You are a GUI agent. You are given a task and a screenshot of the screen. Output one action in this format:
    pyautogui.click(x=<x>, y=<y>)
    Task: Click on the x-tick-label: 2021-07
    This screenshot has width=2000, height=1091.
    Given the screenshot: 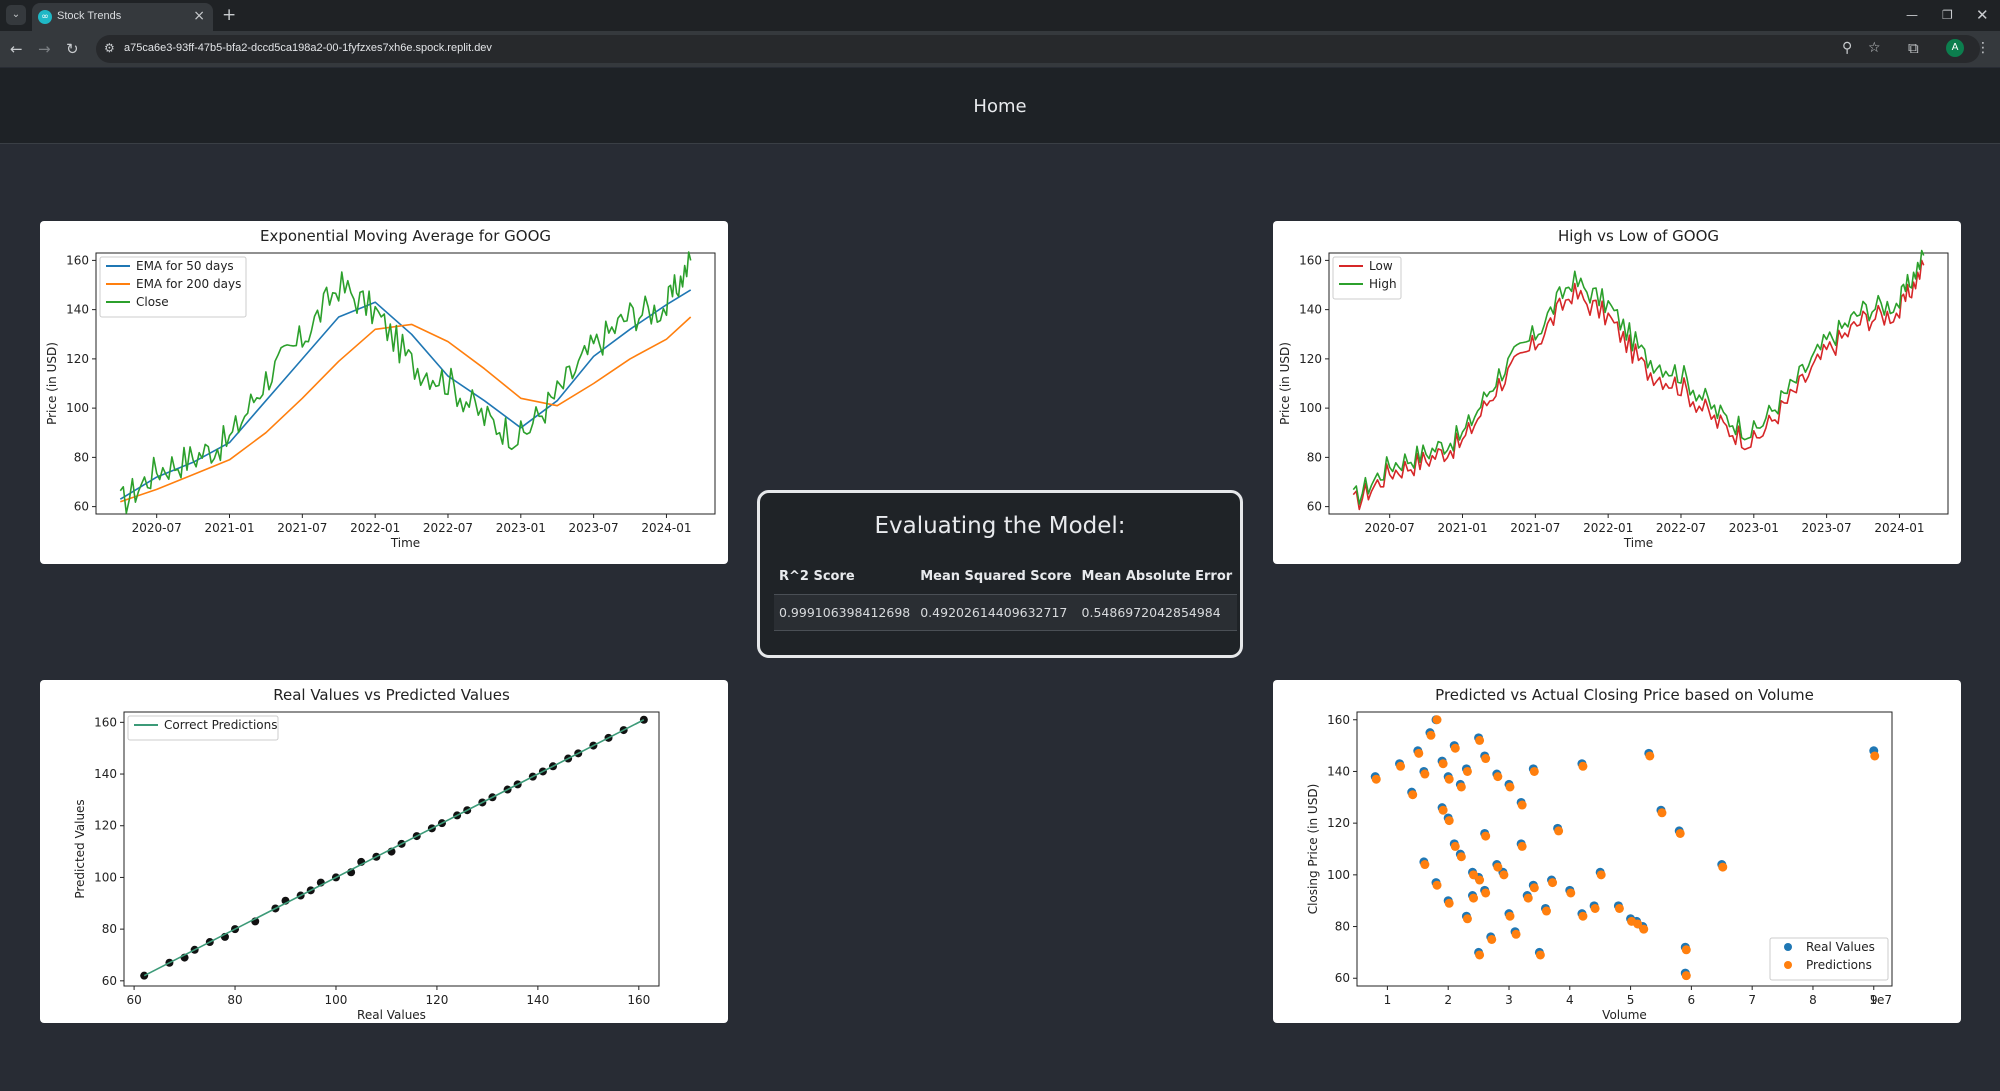 What is the action you would take?
    pyautogui.click(x=1535, y=528)
    